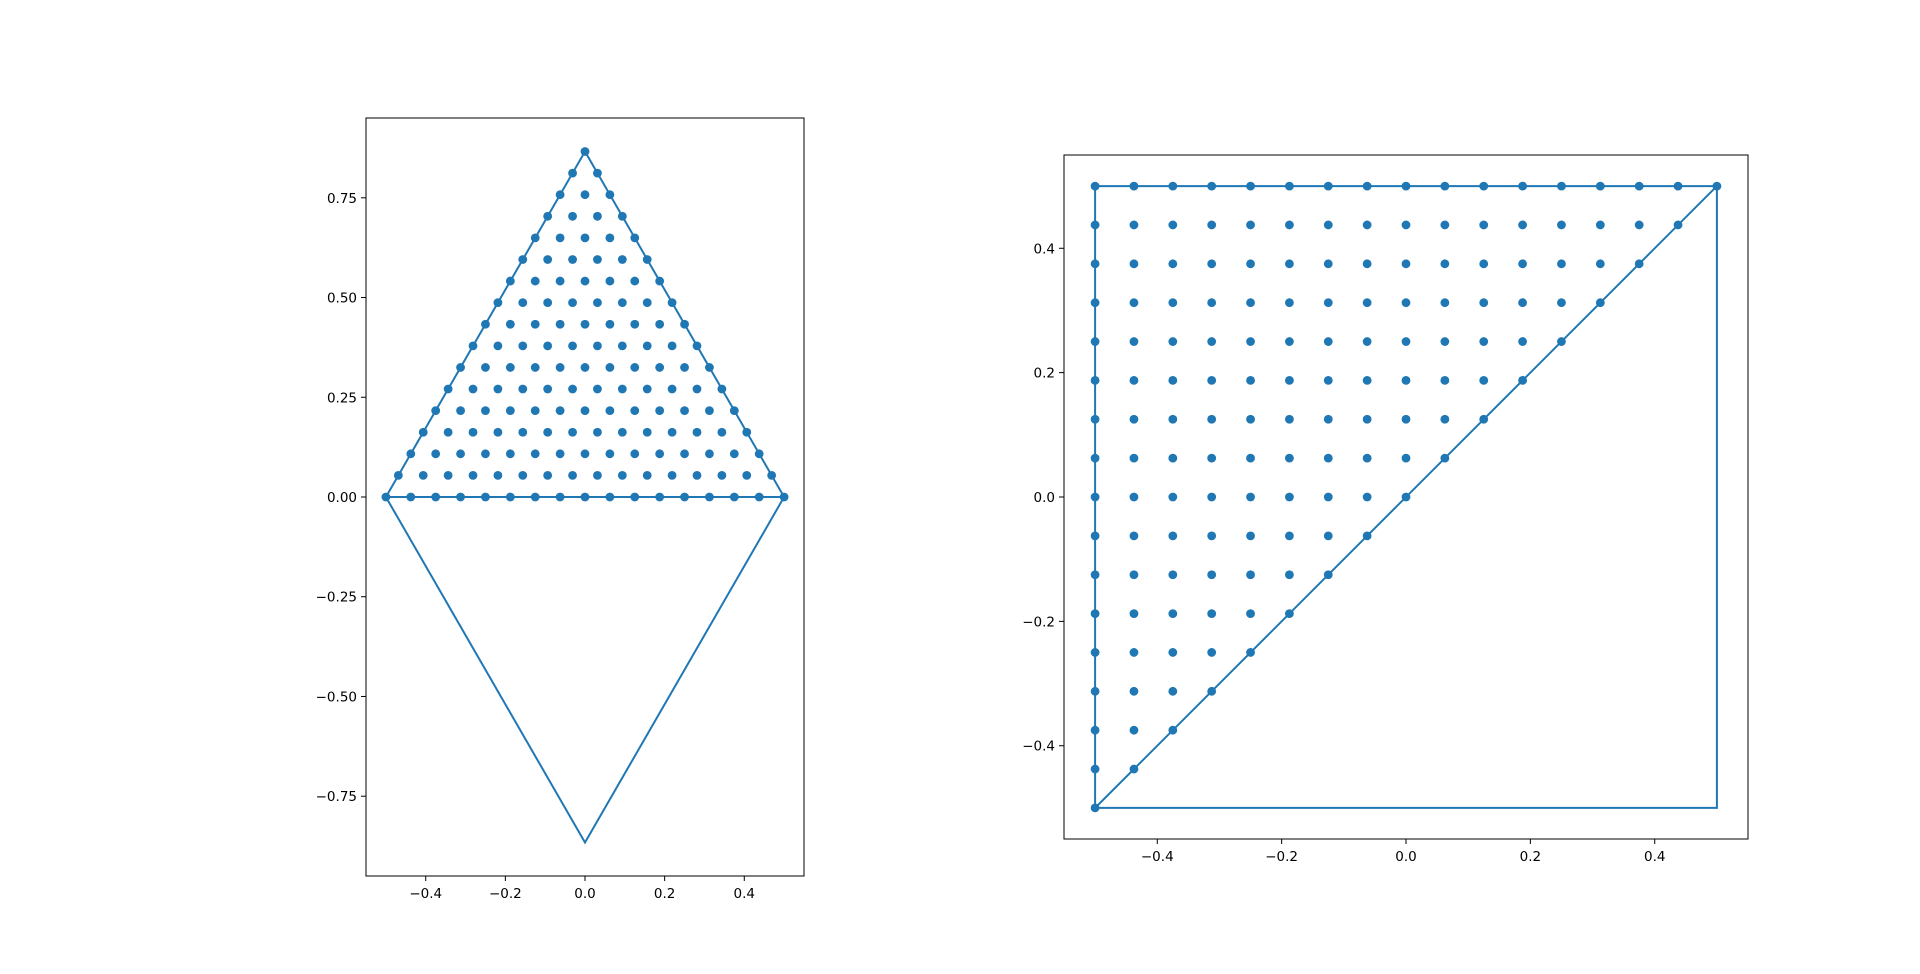 This screenshot has height=974, width=1920. I want to click on y-tick-label: −0.2, so click(1038, 622).